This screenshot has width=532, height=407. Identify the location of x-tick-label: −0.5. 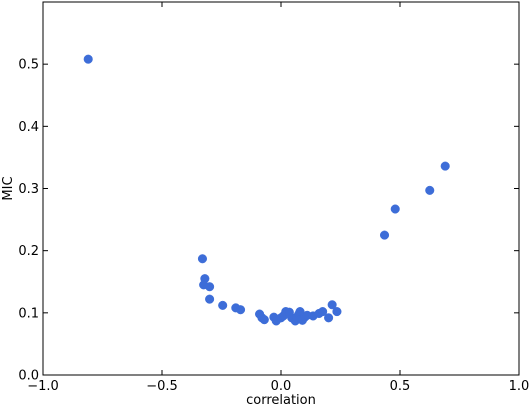
(162, 386).